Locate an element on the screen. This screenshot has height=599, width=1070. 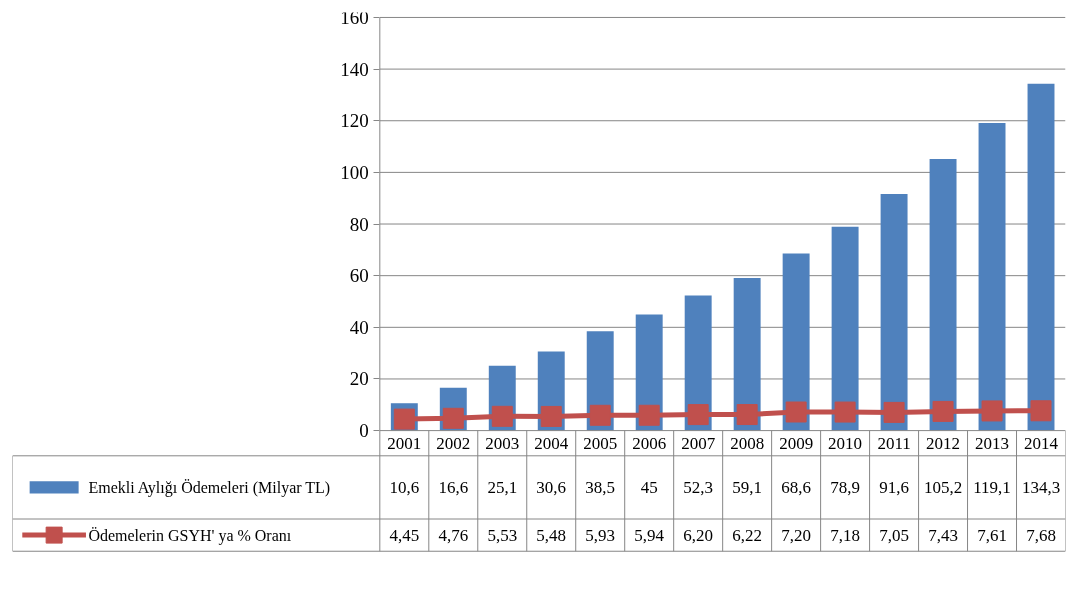
data-label: 30,6 is located at coordinates (551, 487).